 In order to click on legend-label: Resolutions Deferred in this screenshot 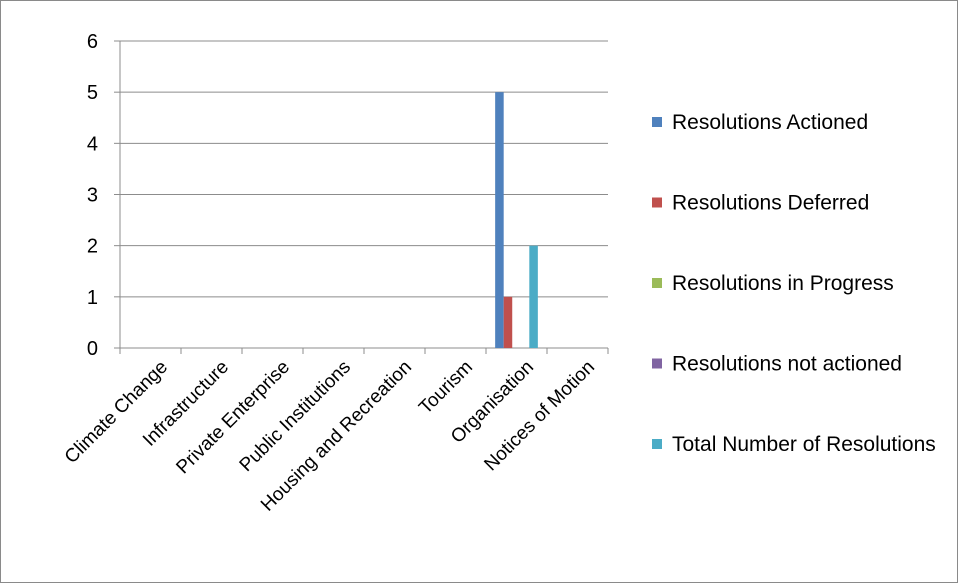, I will do `click(770, 203)`.